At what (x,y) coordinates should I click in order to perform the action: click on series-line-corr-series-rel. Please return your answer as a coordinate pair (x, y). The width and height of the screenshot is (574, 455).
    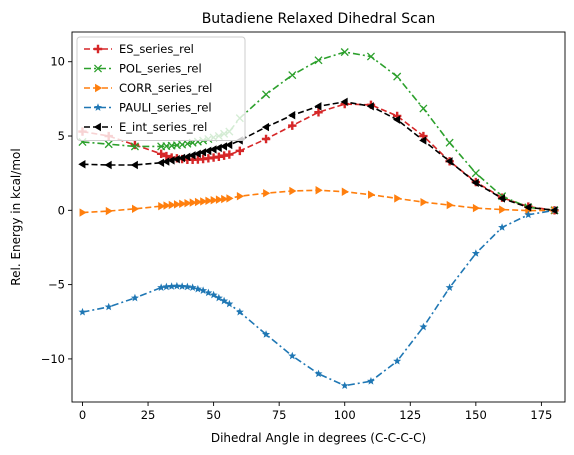
    Looking at the image, I should click on (318, 201).